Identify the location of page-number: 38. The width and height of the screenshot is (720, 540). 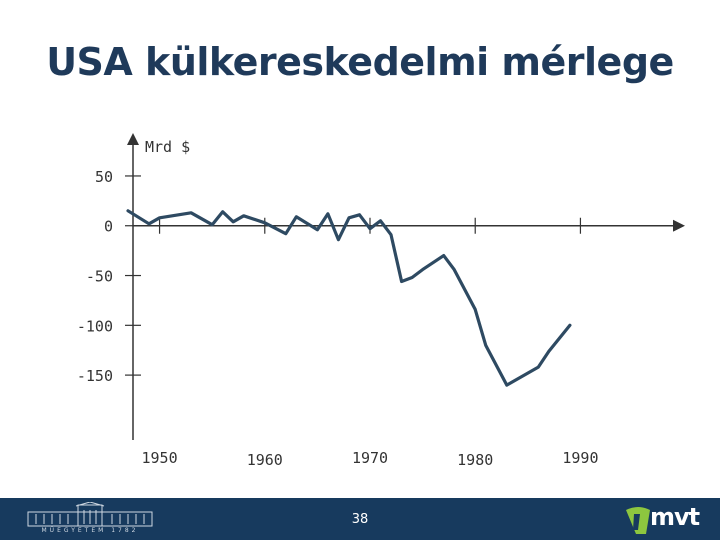
(360, 519).